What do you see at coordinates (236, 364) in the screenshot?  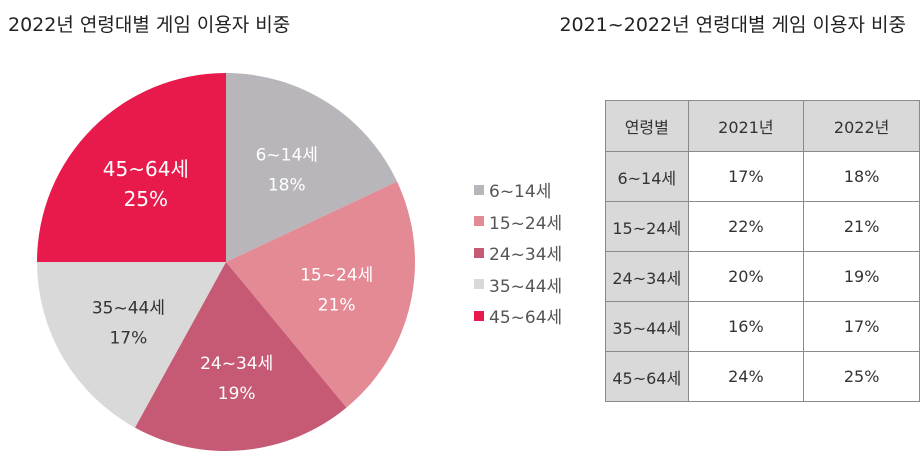 I see `slice-category-label: 24~34세` at bounding box center [236, 364].